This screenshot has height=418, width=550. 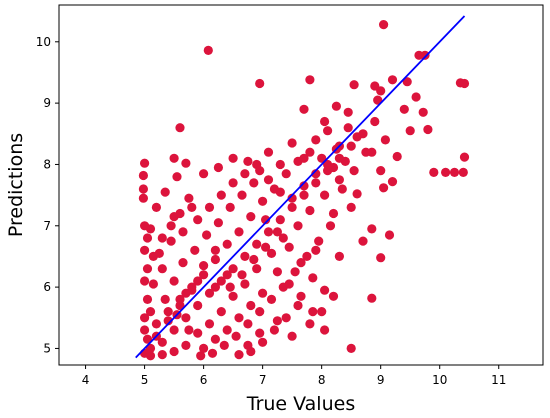 What do you see at coordinates (86, 380) in the screenshot?
I see `x-tick-label: 4` at bounding box center [86, 380].